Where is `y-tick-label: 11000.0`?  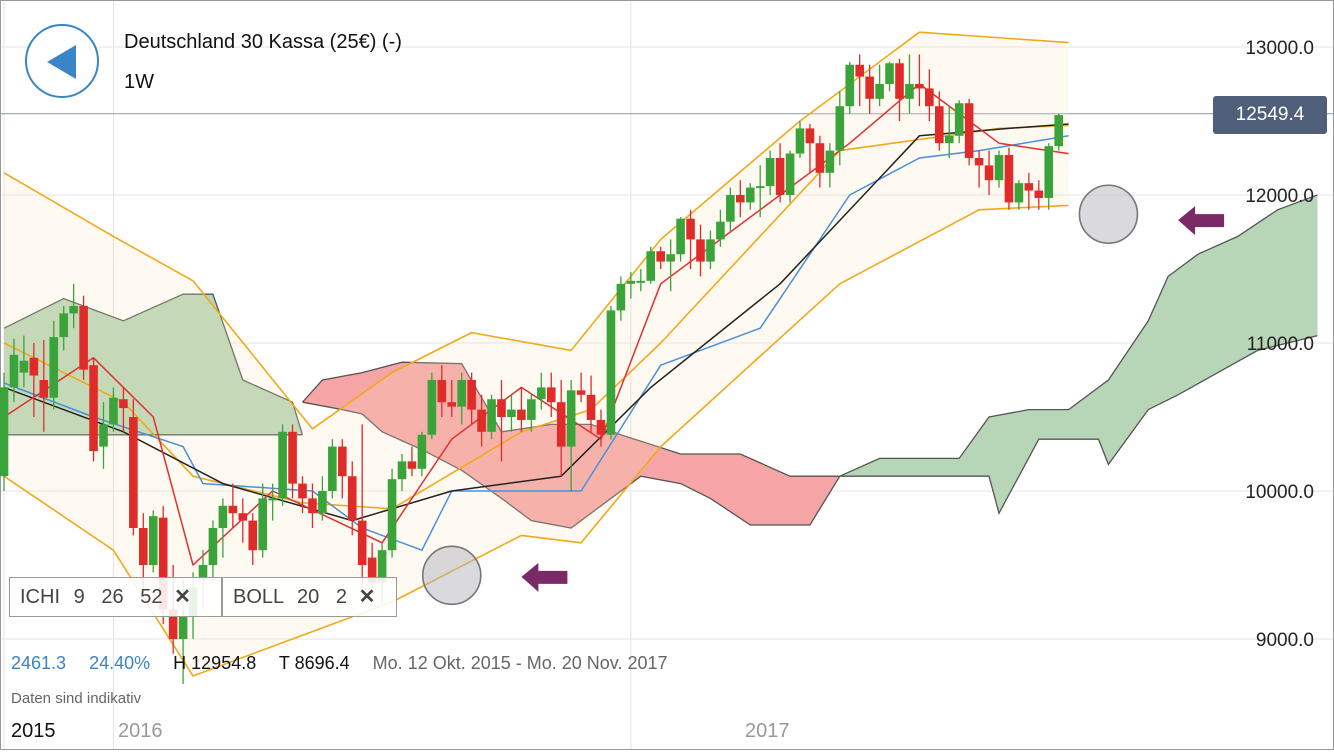
y-tick-label: 11000.0 is located at coordinates (1280, 344).